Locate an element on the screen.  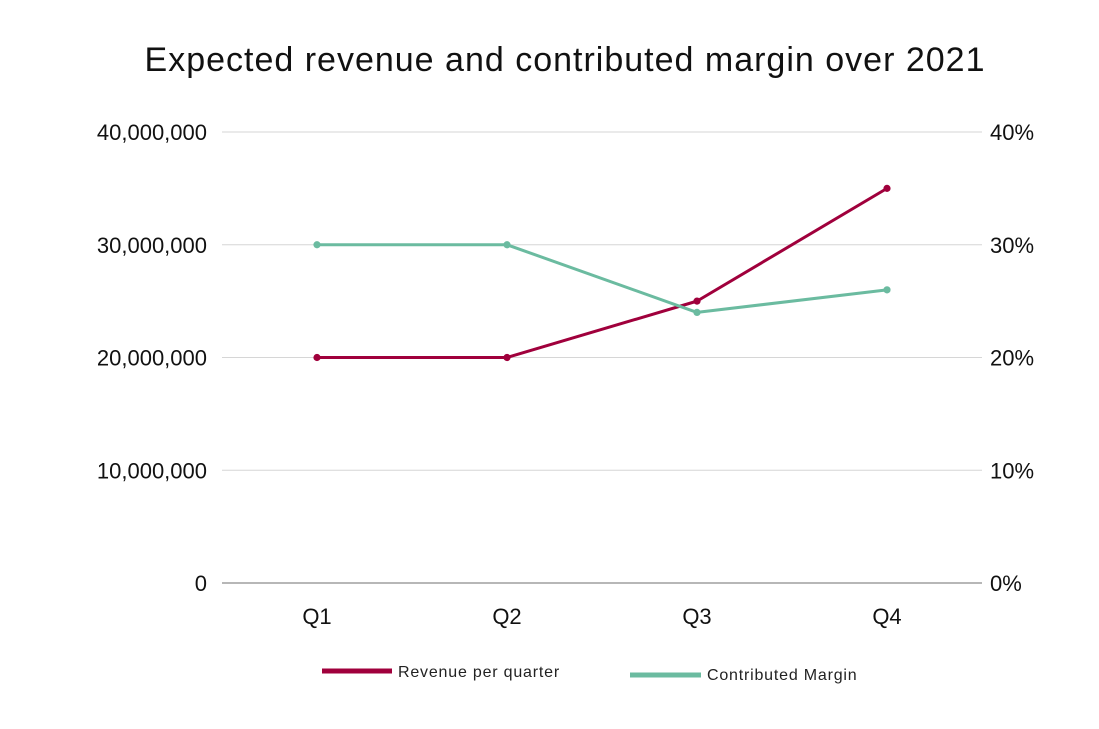
x-axis-tick-label: Q2 is located at coordinates (506, 616).